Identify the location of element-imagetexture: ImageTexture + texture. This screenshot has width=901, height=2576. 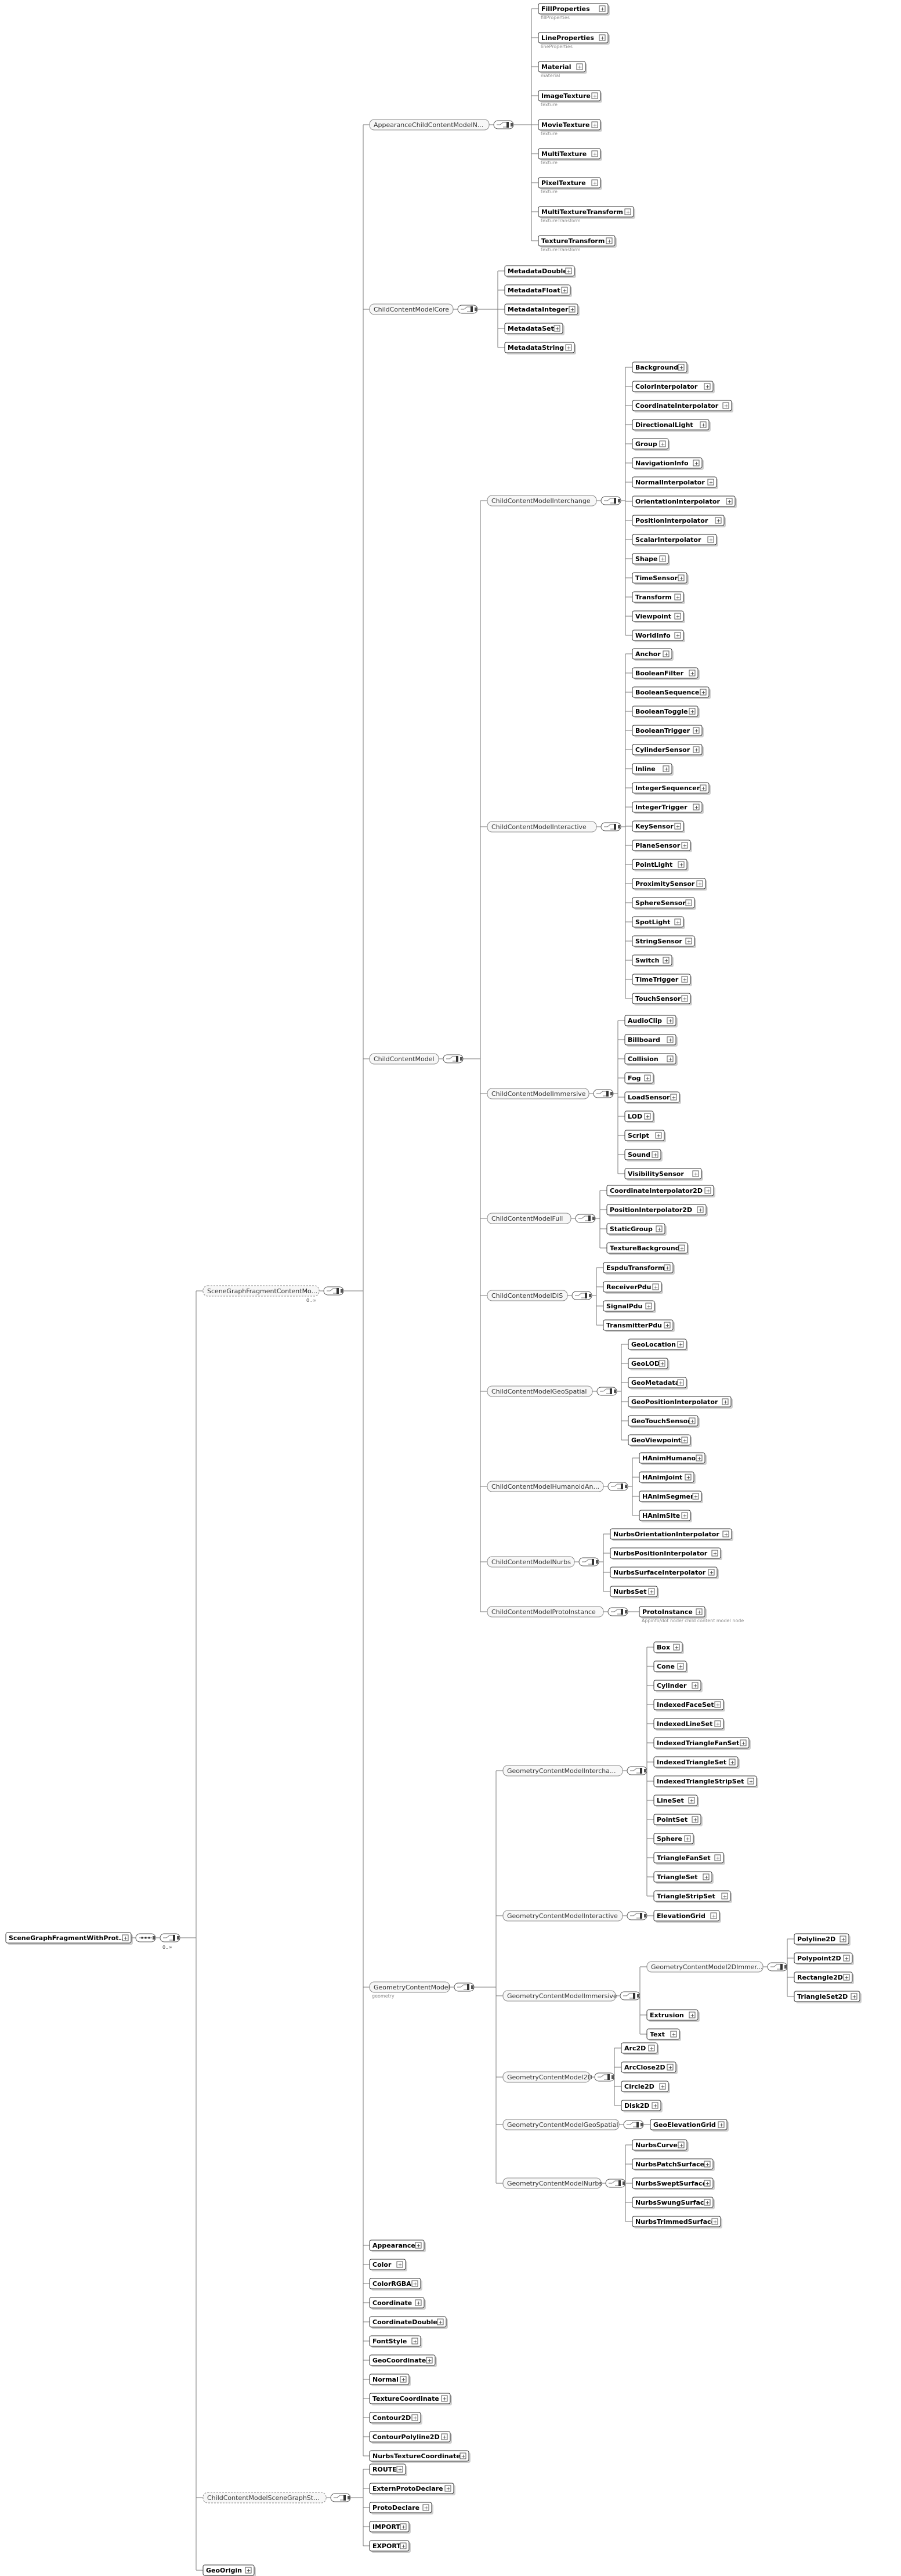
(570, 98).